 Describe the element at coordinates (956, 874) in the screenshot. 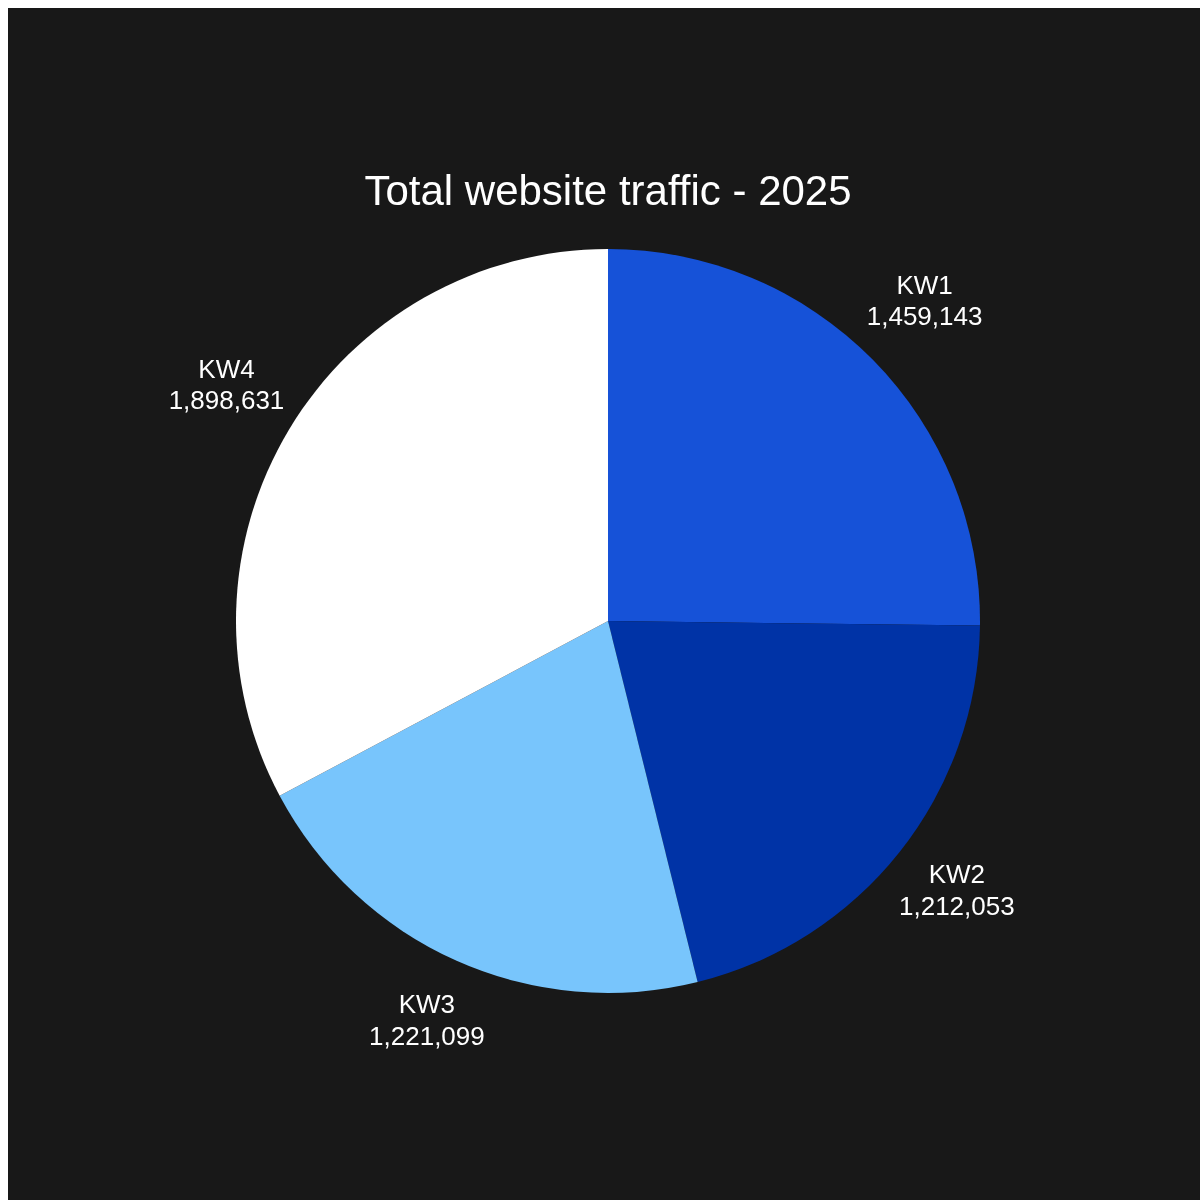

I see `slice-label: KW2` at that location.